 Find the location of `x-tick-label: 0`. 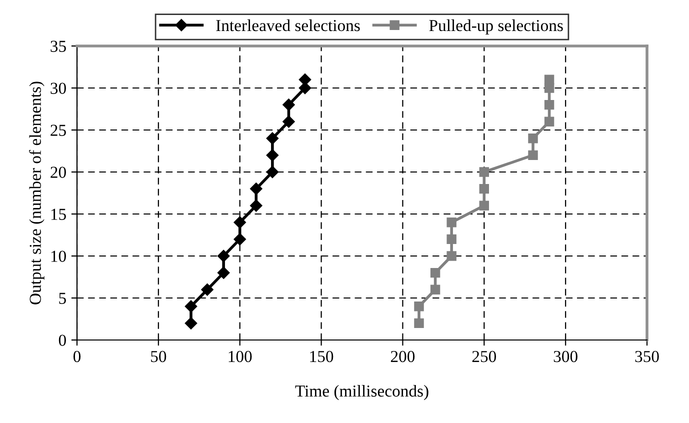

x-tick-label: 0 is located at coordinates (77, 356).